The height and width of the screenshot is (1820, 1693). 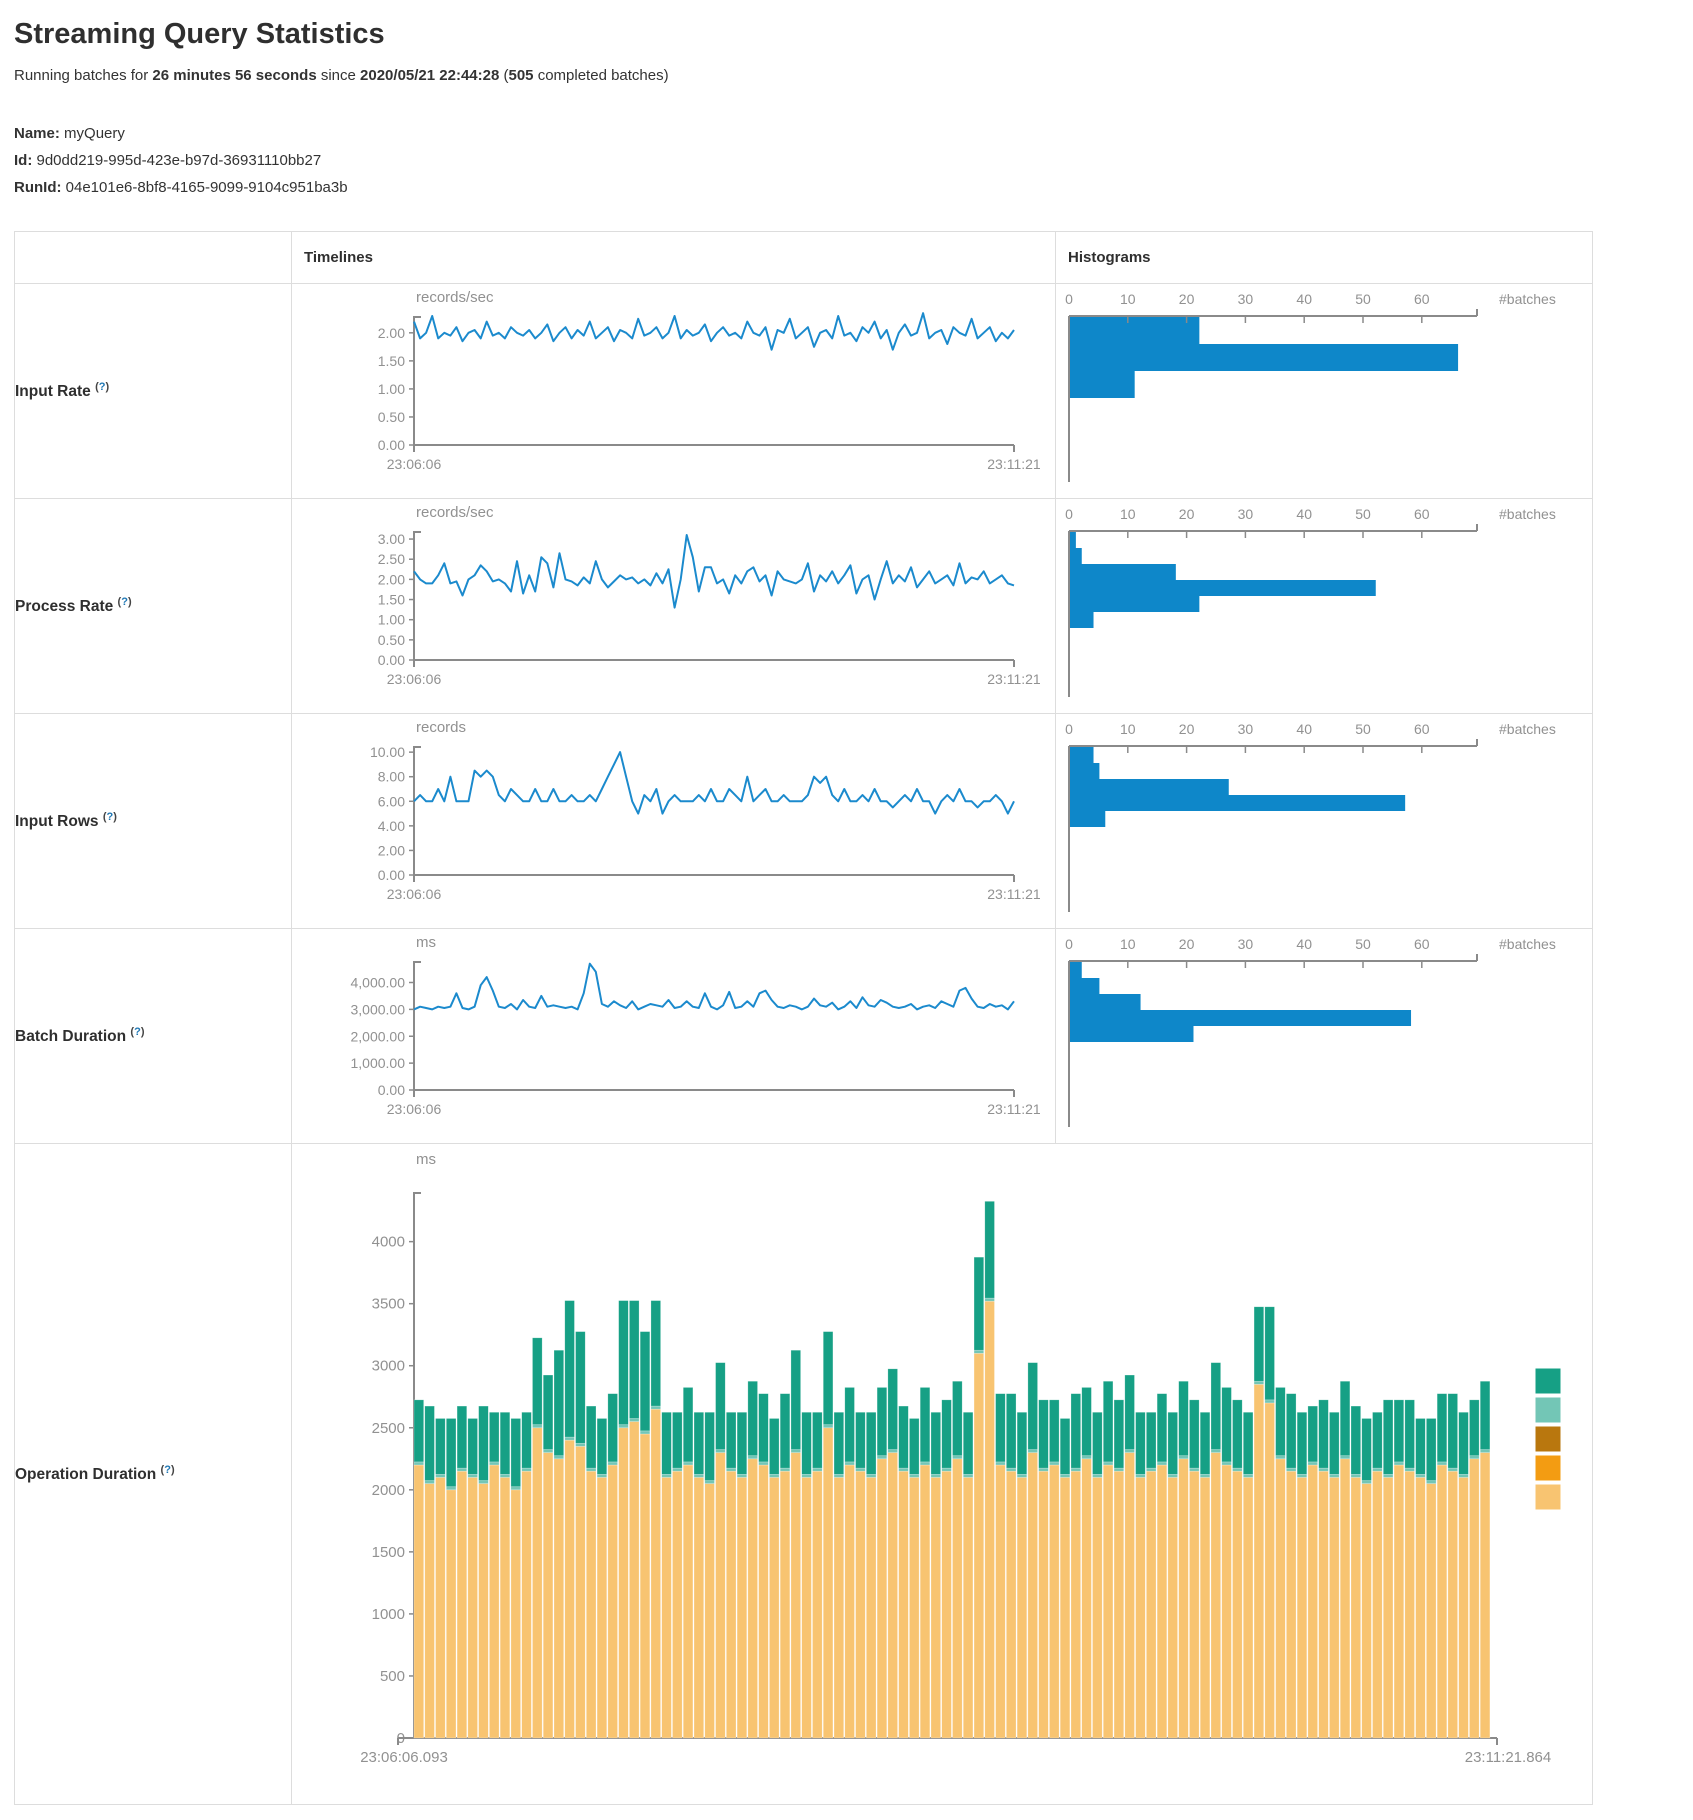 I want to click on svg-text: 1.00, so click(x=391, y=389).